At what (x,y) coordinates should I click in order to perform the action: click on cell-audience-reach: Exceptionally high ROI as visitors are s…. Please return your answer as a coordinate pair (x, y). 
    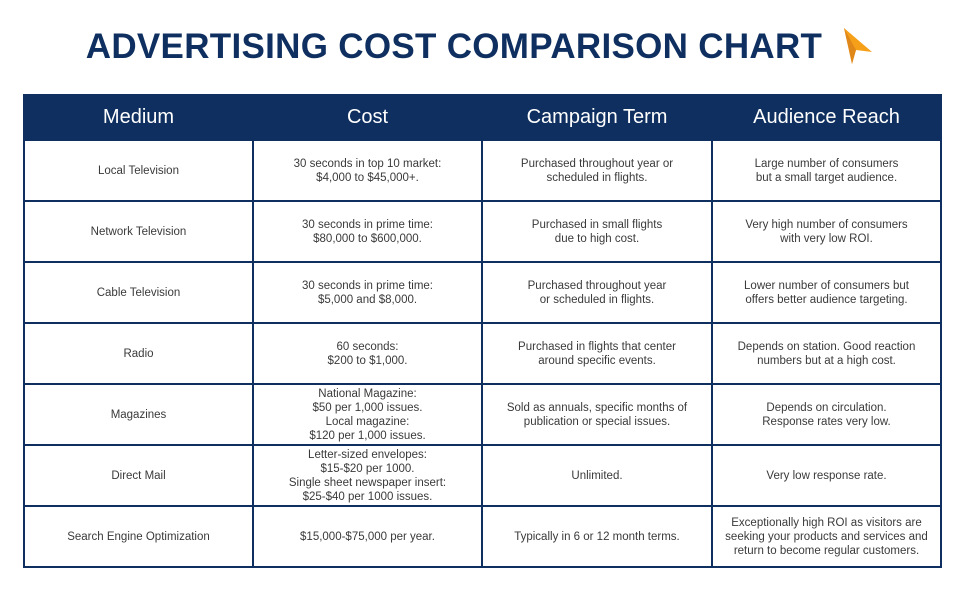
    Looking at the image, I should click on (826, 536).